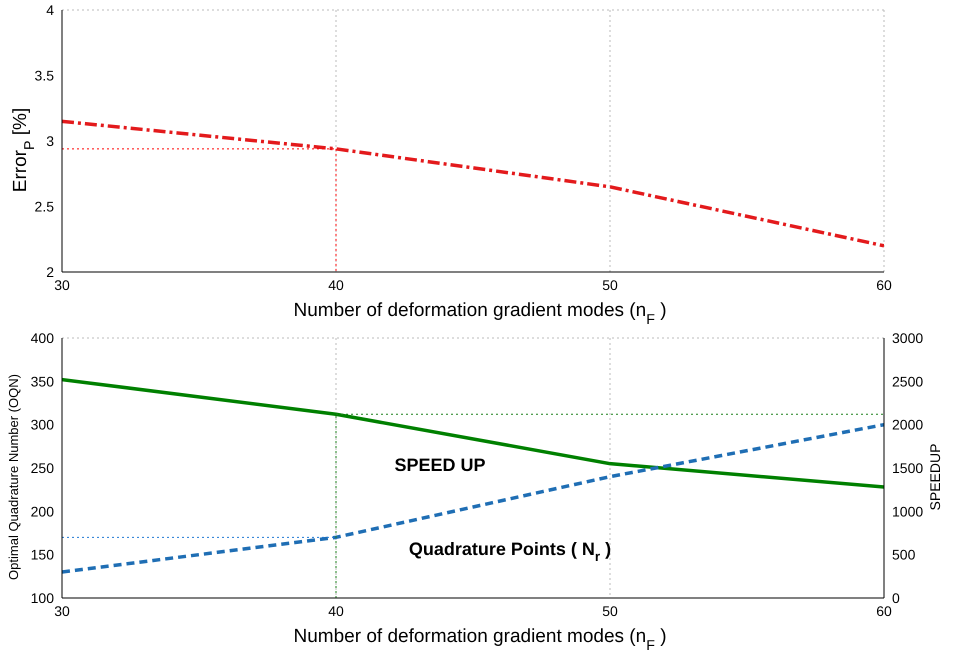 The height and width of the screenshot is (656, 966). What do you see at coordinates (908, 381) in the screenshot?
I see `y2-tick-label: 2500` at bounding box center [908, 381].